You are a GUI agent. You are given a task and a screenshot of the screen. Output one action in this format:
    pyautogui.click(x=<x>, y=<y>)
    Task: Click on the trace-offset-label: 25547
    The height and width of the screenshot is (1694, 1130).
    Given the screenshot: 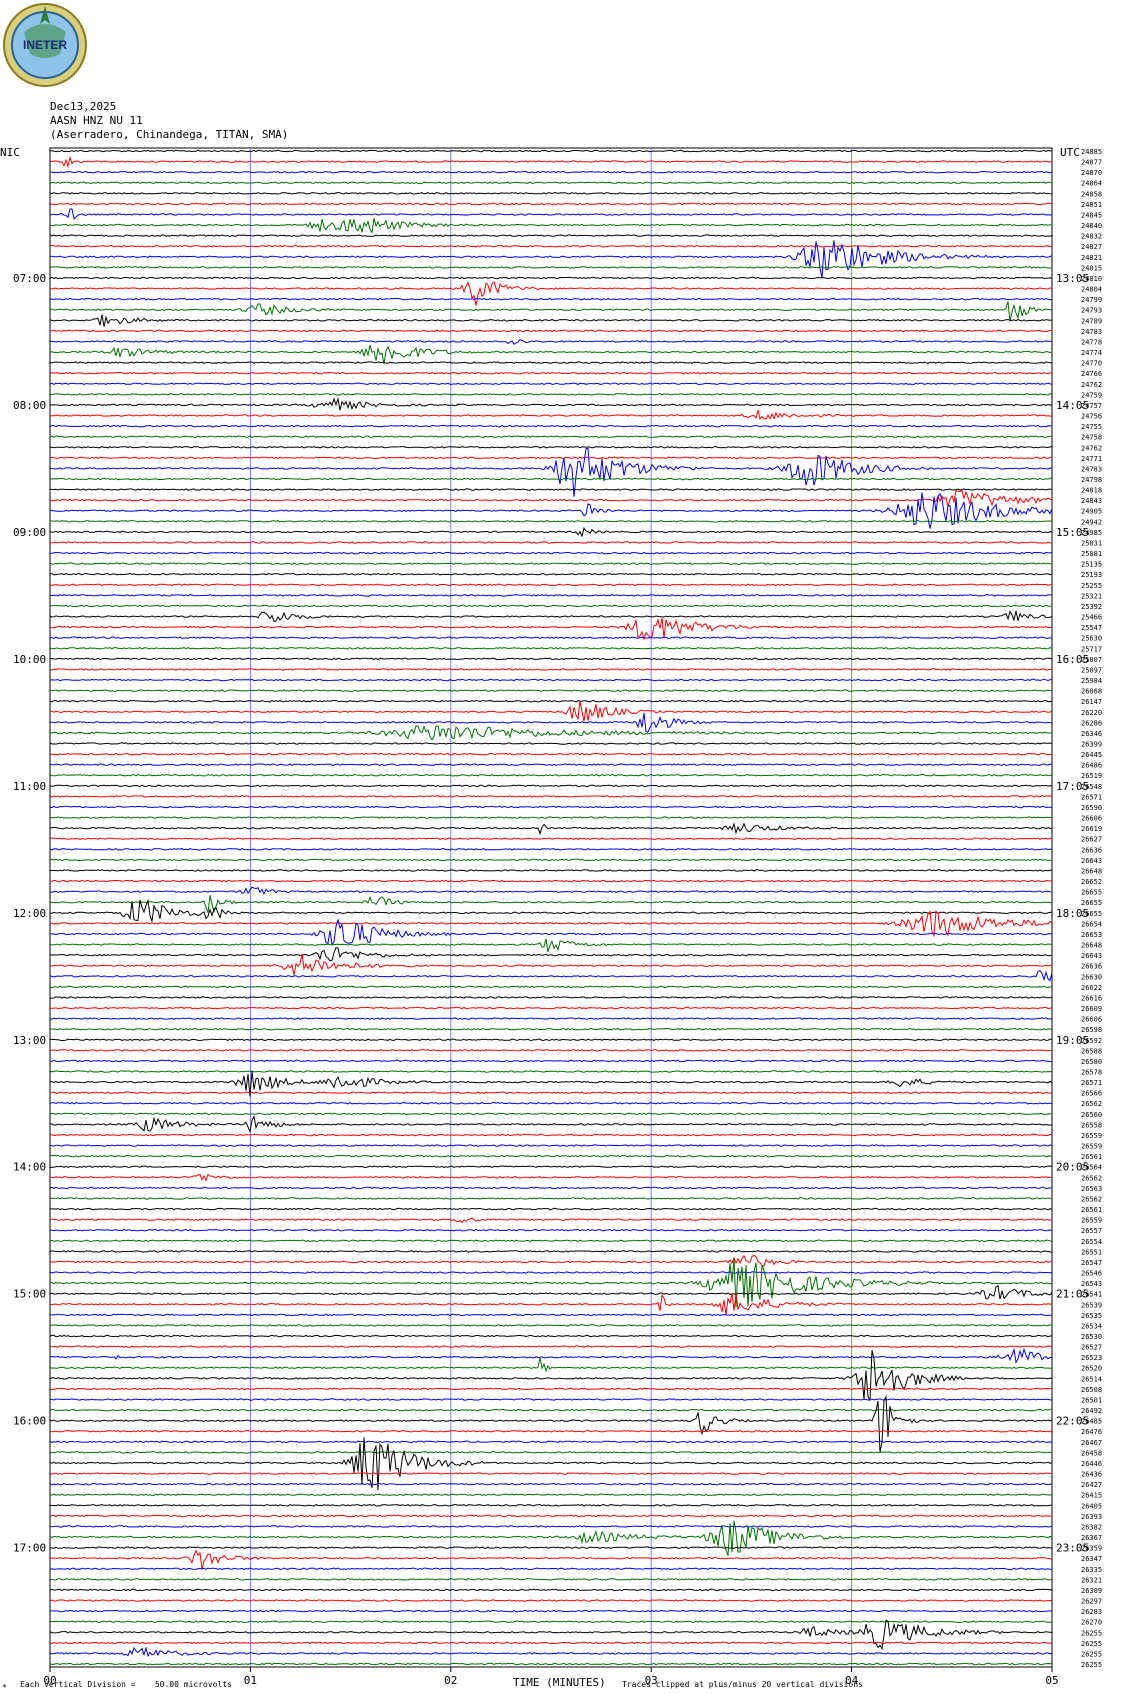 What is the action you would take?
    pyautogui.click(x=1091, y=628)
    